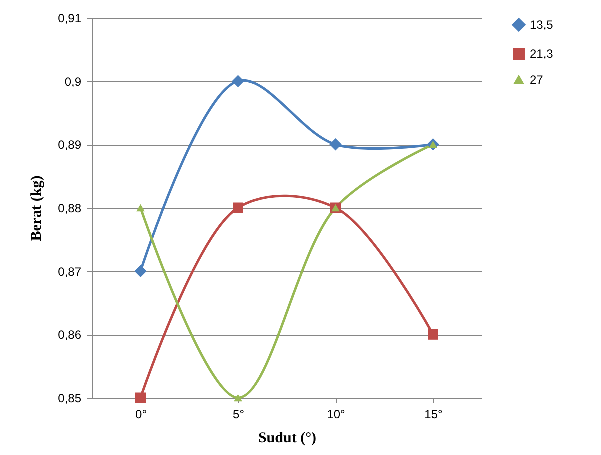 The width and height of the screenshot is (601, 455). Describe the element at coordinates (70, 335) in the screenshot. I see `y-tick-label: 0,86` at that location.